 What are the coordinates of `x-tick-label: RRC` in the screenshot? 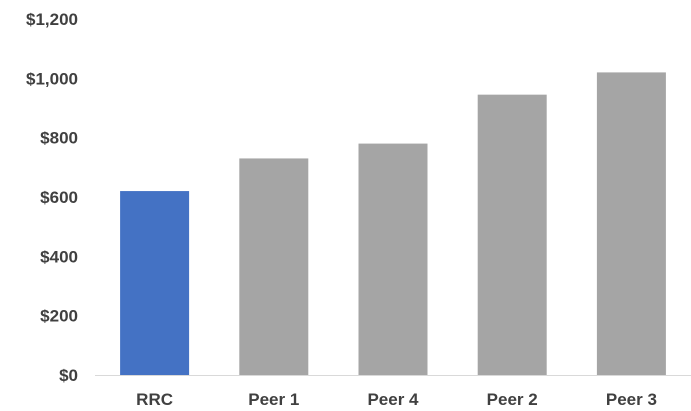 It's located at (154, 399).